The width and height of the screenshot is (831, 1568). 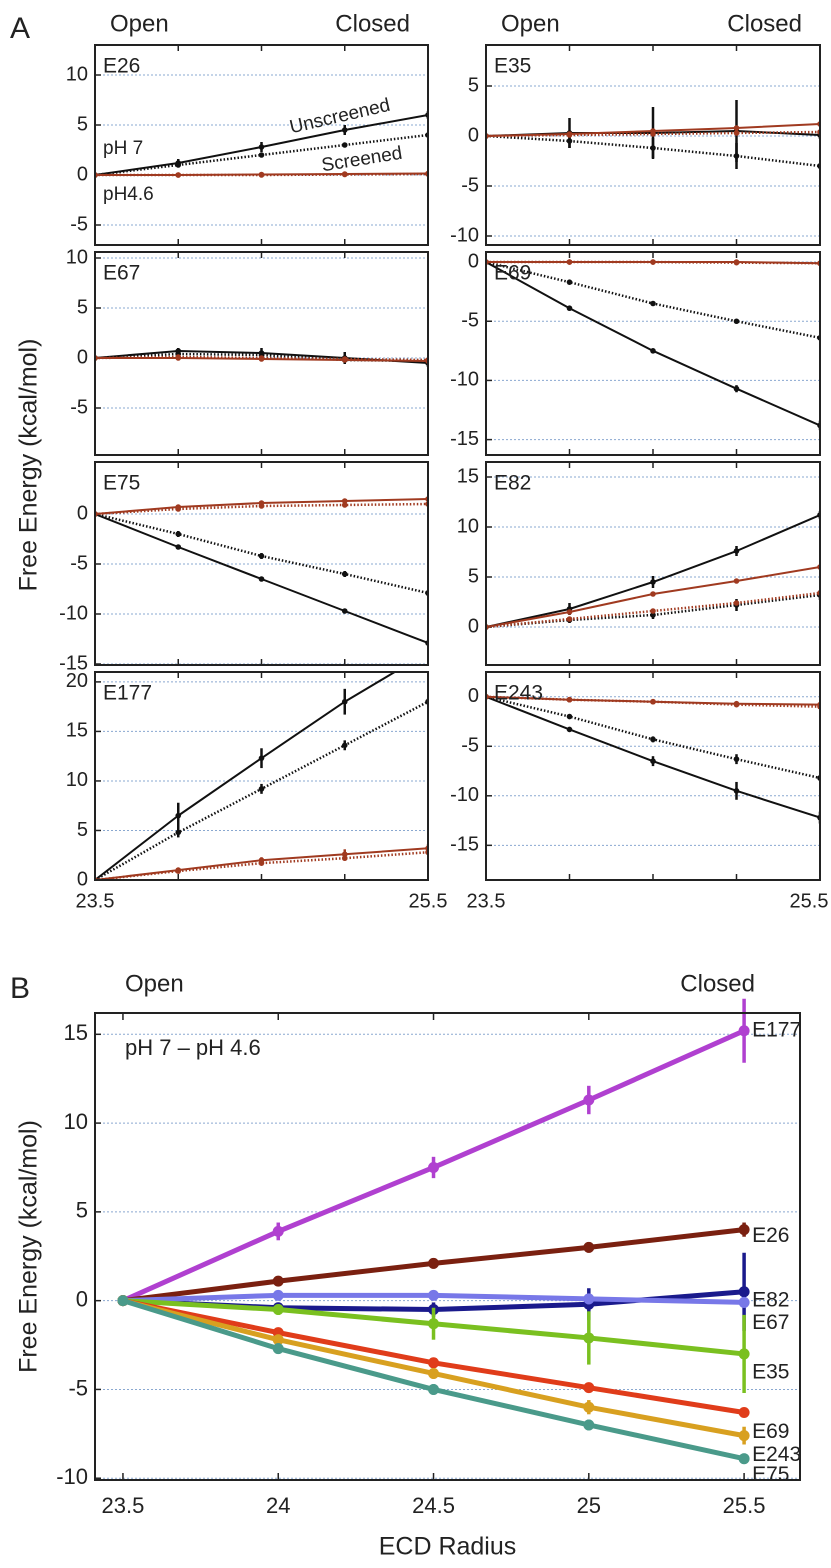 What do you see at coordinates (77, 681) in the screenshot?
I see `y-tick-label: 20` at bounding box center [77, 681].